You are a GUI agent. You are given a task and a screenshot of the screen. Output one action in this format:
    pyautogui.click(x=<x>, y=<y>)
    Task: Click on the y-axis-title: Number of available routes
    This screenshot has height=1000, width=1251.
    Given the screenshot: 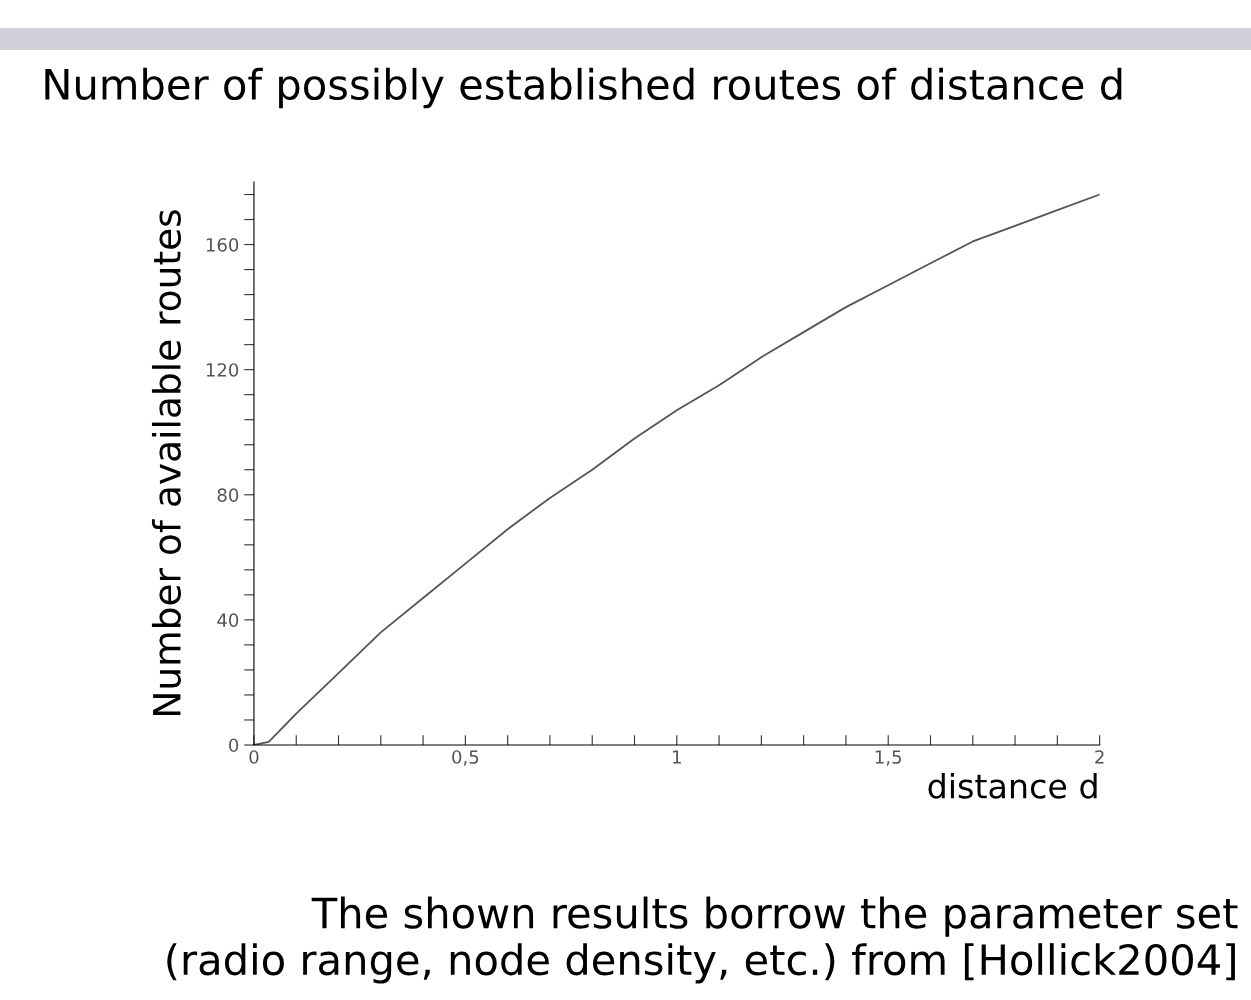 What is the action you would take?
    pyautogui.click(x=166, y=463)
    